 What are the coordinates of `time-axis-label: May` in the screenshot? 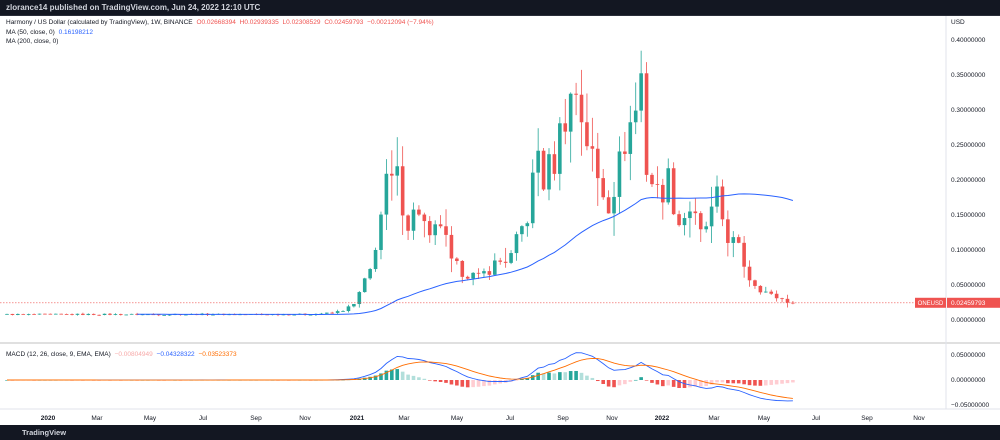 It's located at (764, 418).